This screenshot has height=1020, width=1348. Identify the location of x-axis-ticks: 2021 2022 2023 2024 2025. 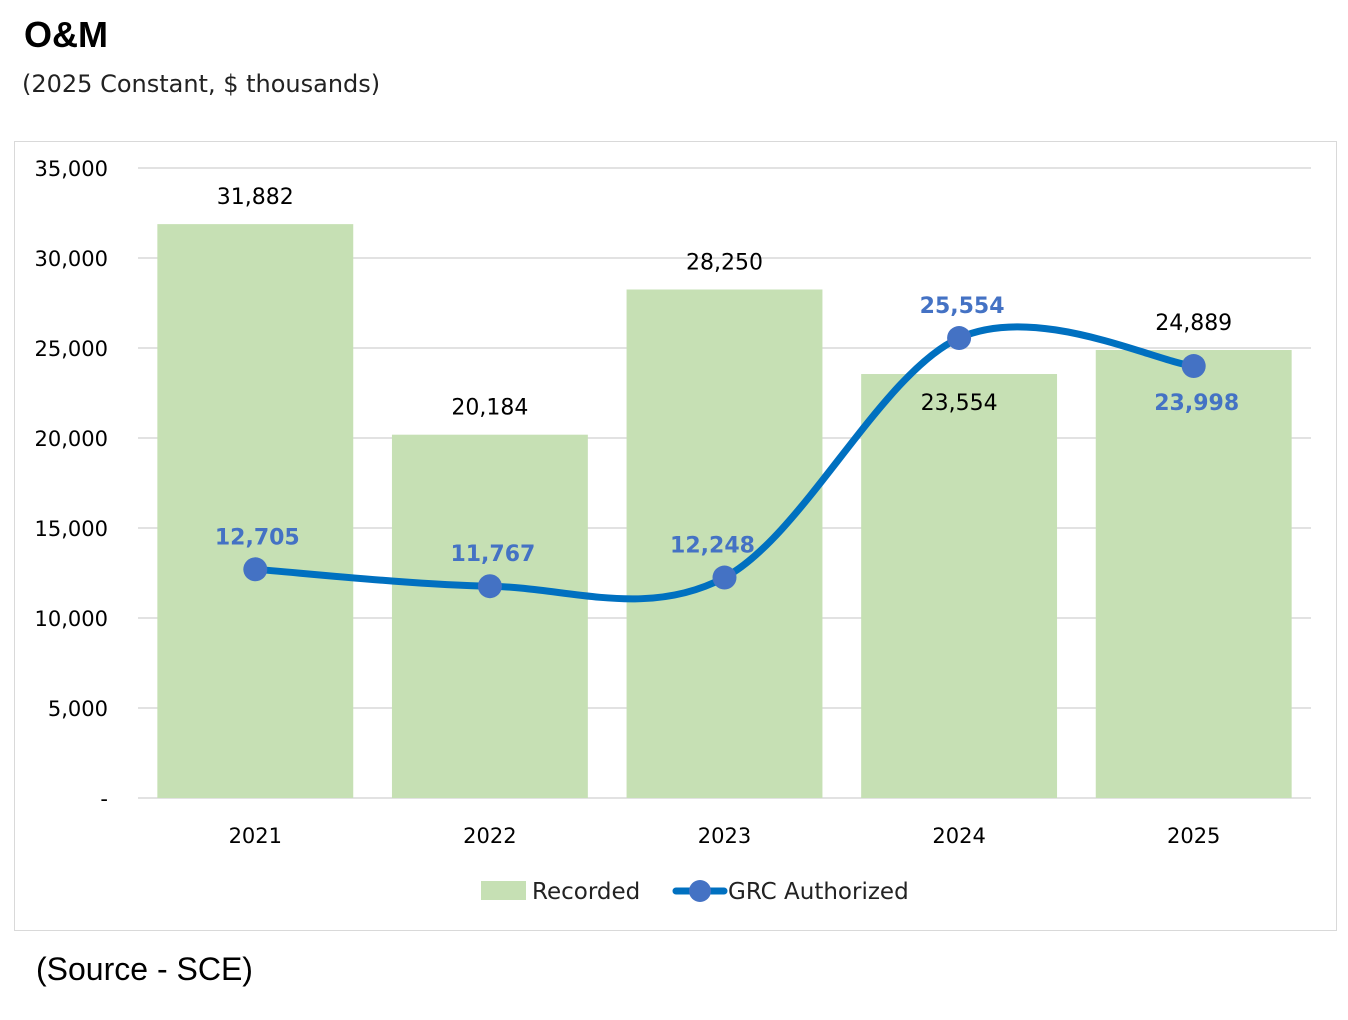
(725, 836).